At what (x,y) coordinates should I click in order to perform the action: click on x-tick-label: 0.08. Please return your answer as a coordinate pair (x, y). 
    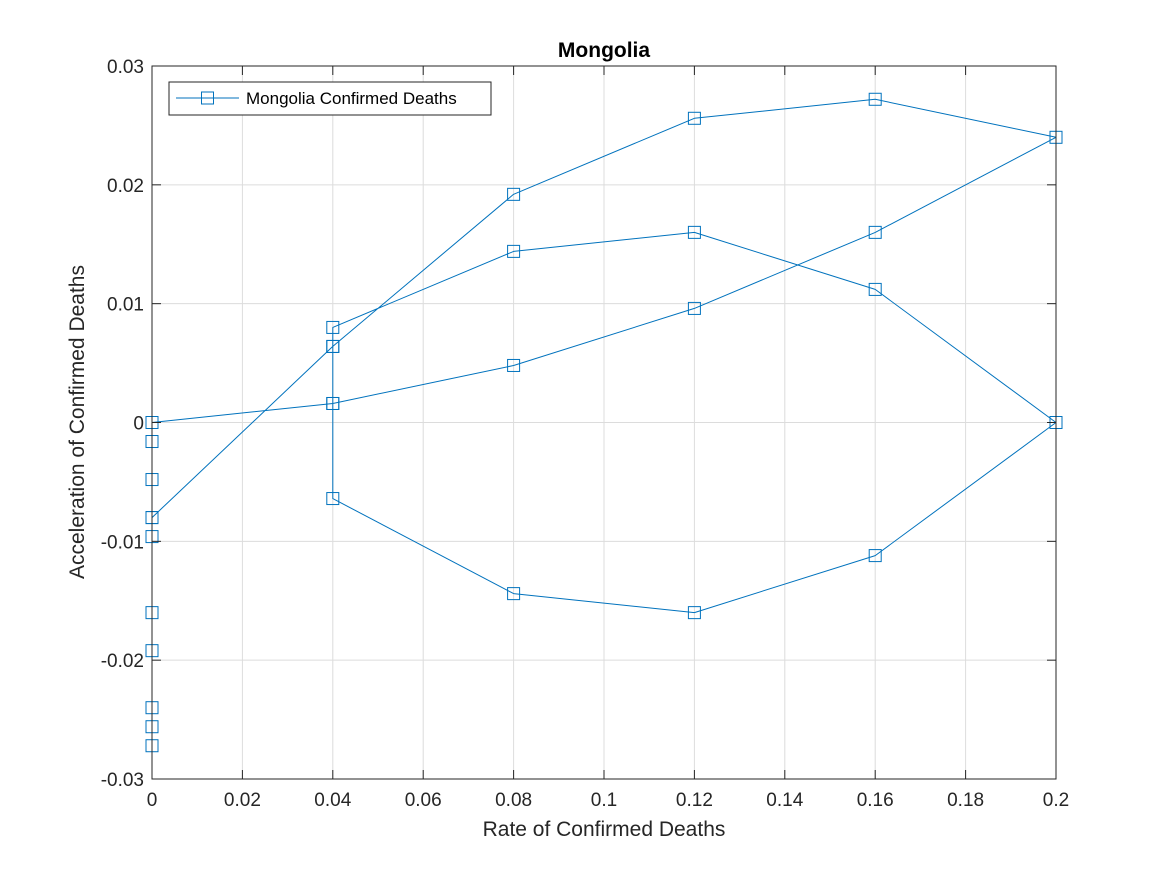
    Looking at the image, I should click on (513, 800).